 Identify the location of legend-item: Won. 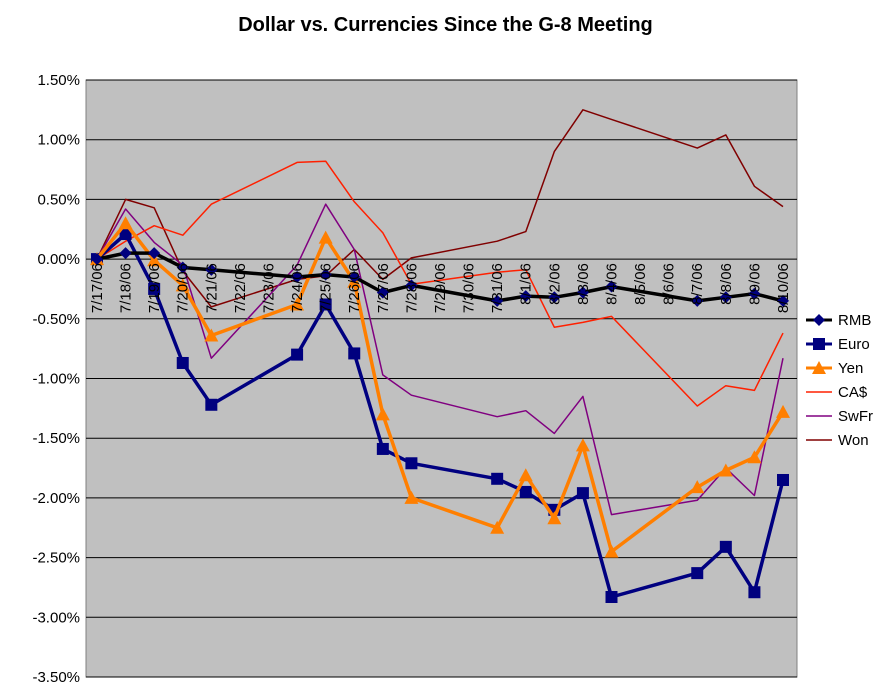
(837, 440).